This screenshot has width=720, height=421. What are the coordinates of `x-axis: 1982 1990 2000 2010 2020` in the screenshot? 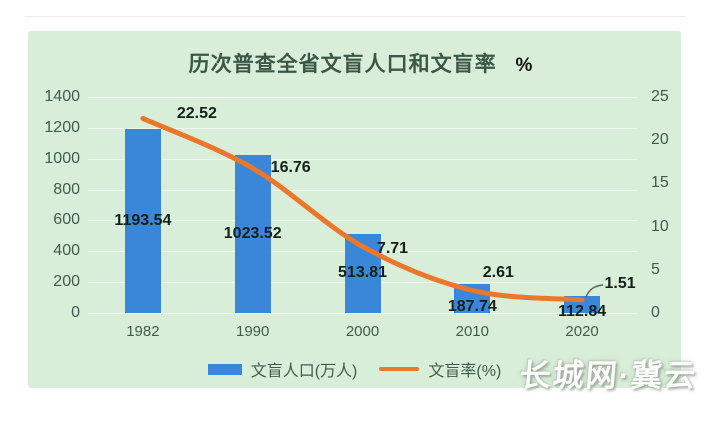 It's located at (362, 331).